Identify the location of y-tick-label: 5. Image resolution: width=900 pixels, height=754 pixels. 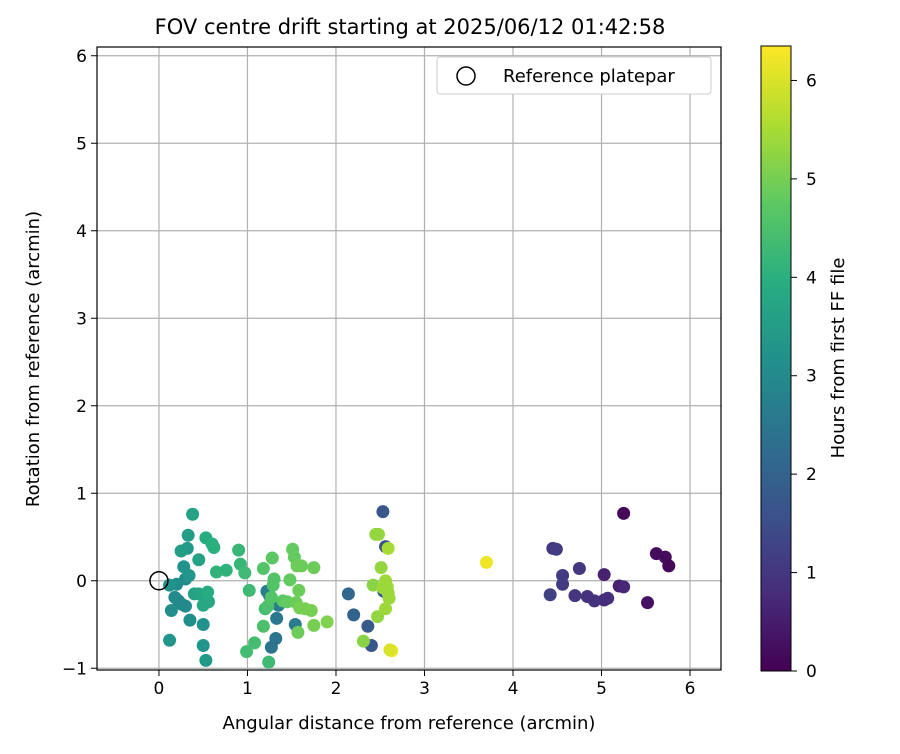
(81, 144).